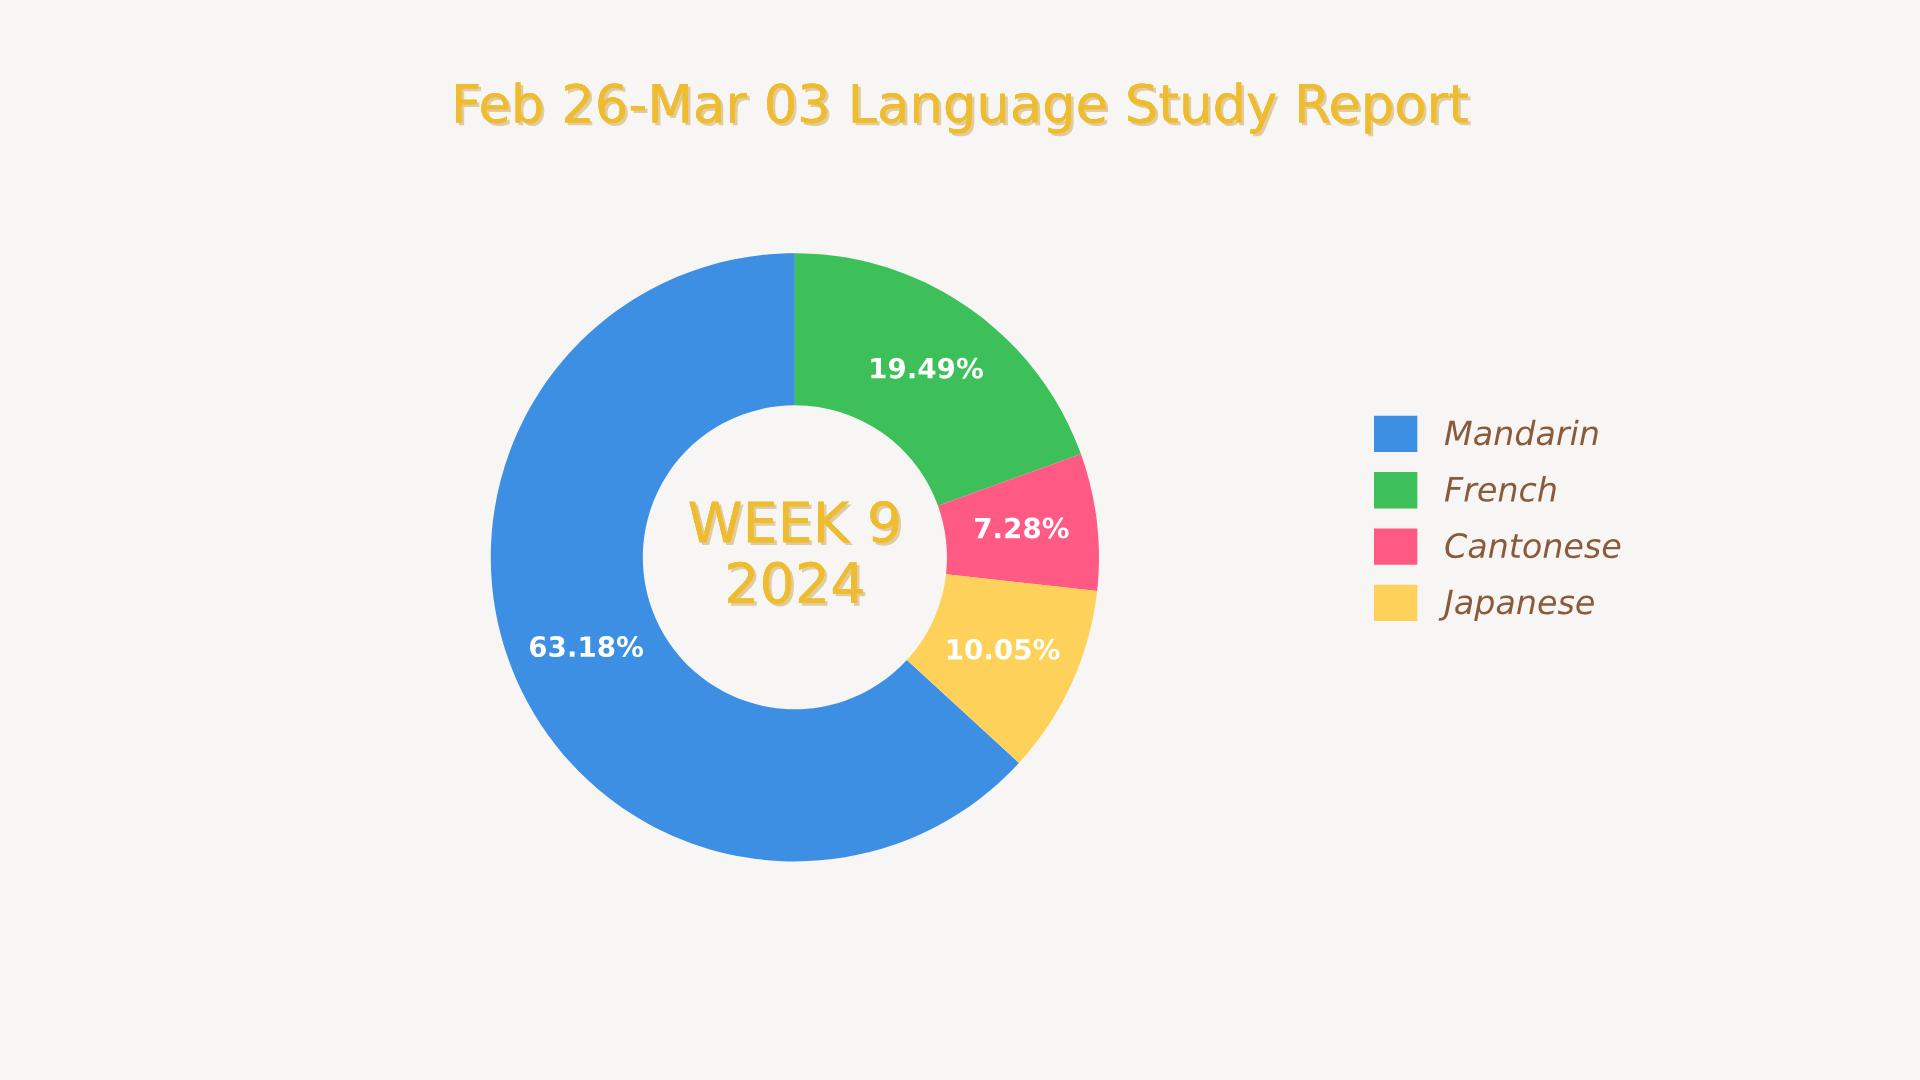 The image size is (1920, 1080). I want to click on legend-label: Mandarin, so click(1521, 432).